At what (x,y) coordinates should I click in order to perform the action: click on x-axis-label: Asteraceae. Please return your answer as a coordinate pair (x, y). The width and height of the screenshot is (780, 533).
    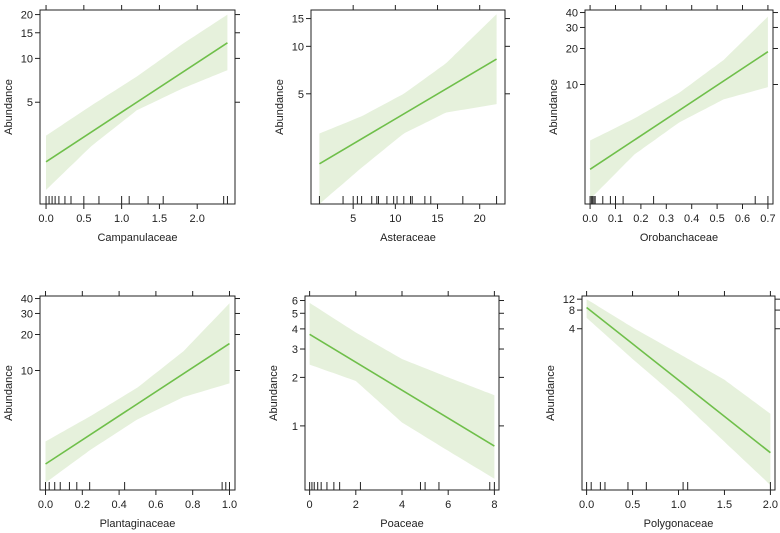
    Looking at the image, I should click on (408, 238).